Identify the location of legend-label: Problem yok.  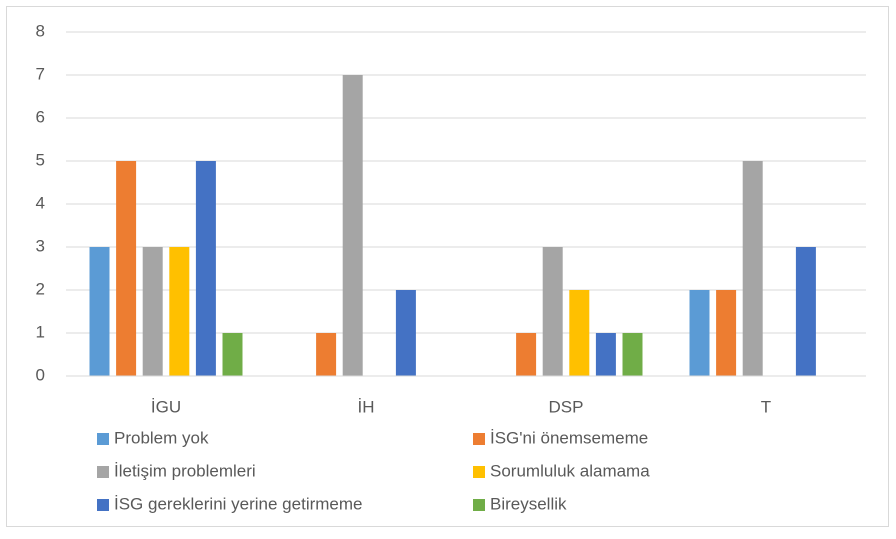
(161, 437).